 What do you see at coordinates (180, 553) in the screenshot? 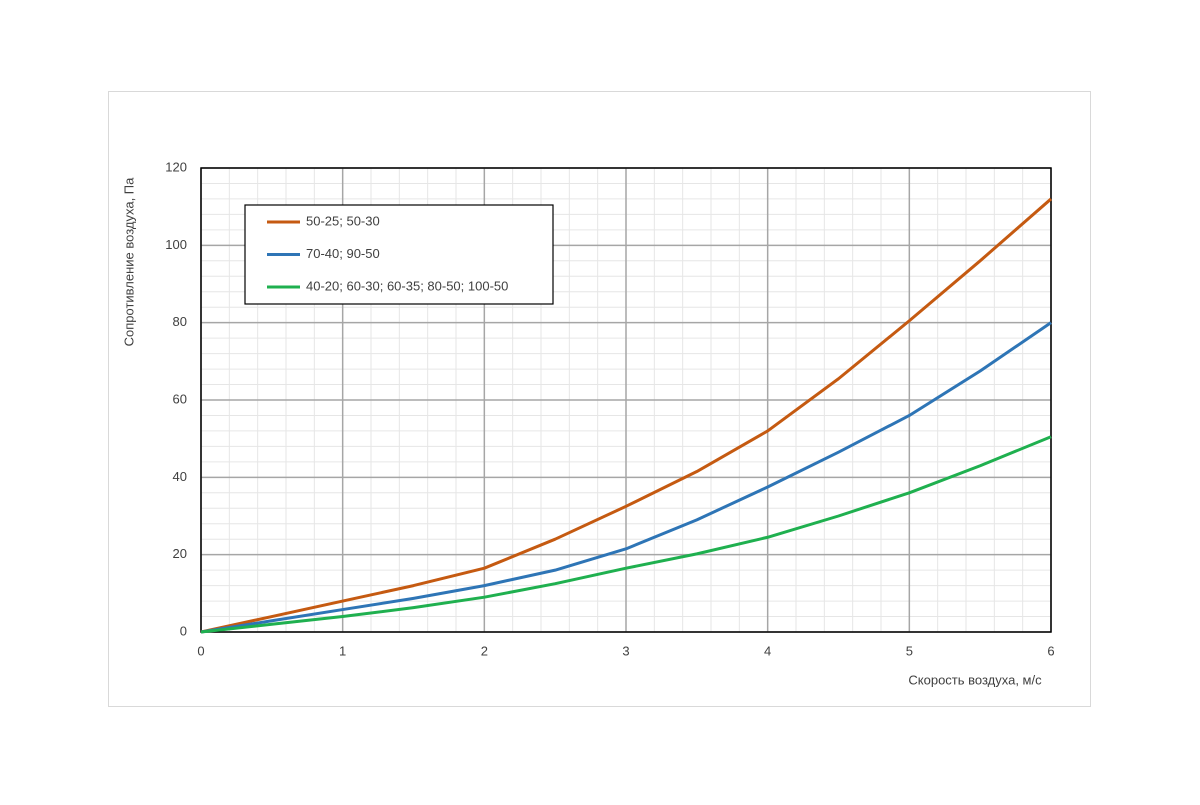
I see `y-tick-label: 20` at bounding box center [180, 553].